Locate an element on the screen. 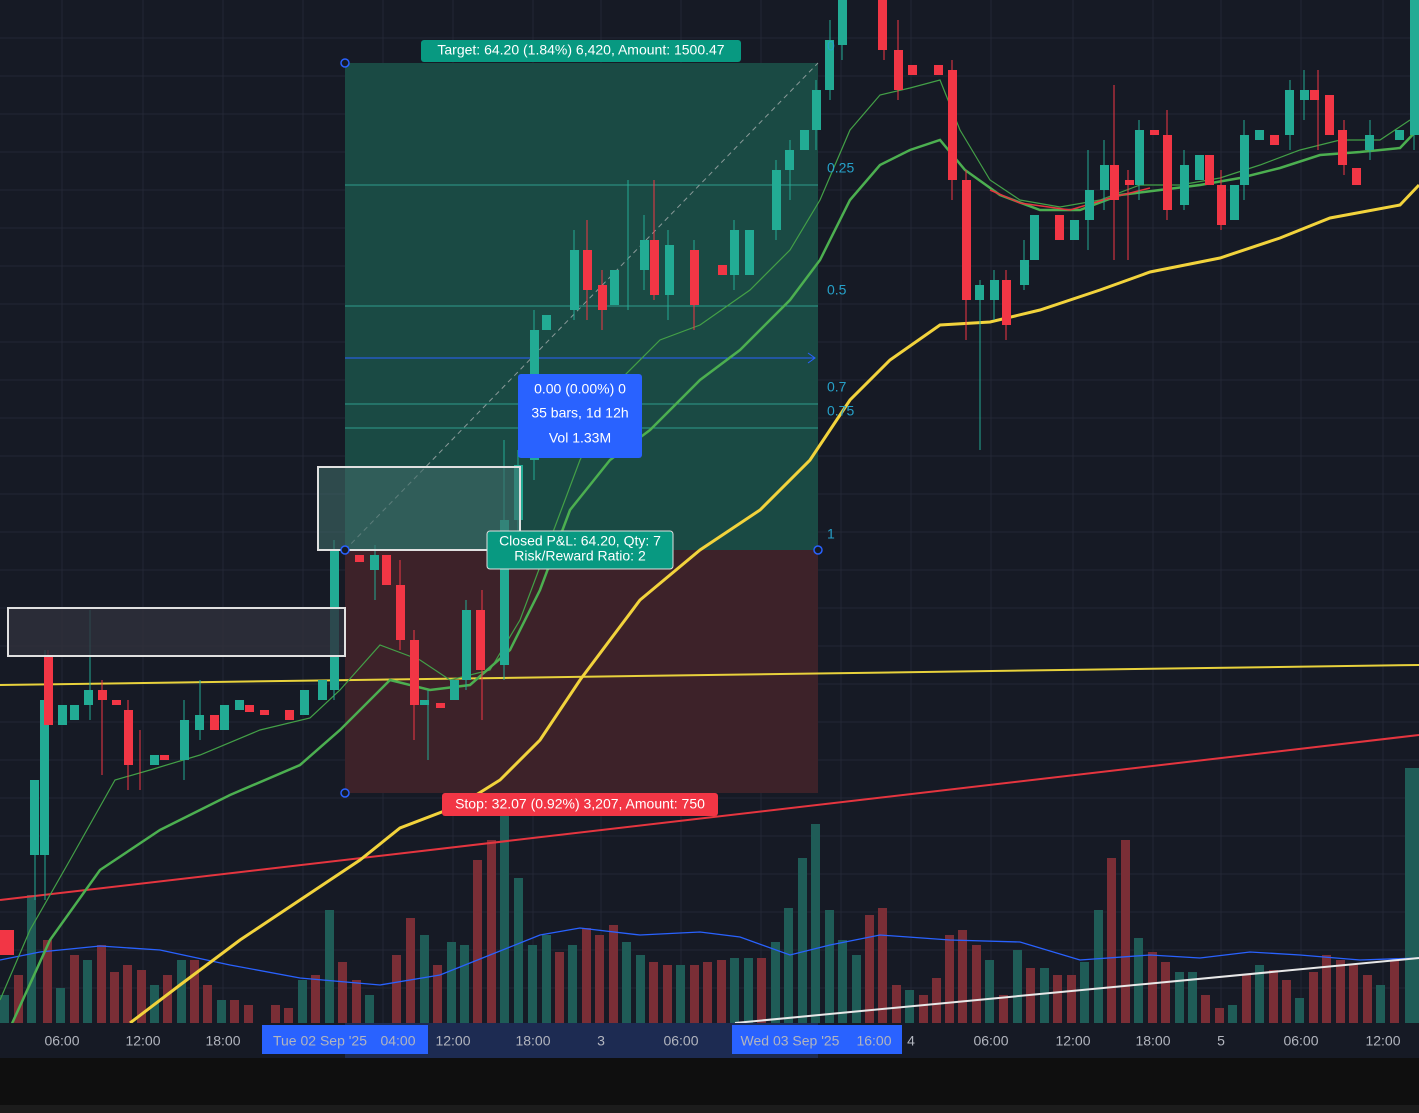 The height and width of the screenshot is (1113, 1419). info-line: 0.00 (0.00%) 0 is located at coordinates (580, 389).